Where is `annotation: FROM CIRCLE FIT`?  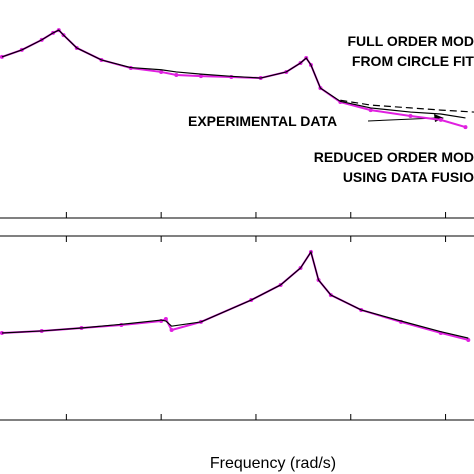
annotation: FROM CIRCLE FIT is located at coordinates (413, 61).